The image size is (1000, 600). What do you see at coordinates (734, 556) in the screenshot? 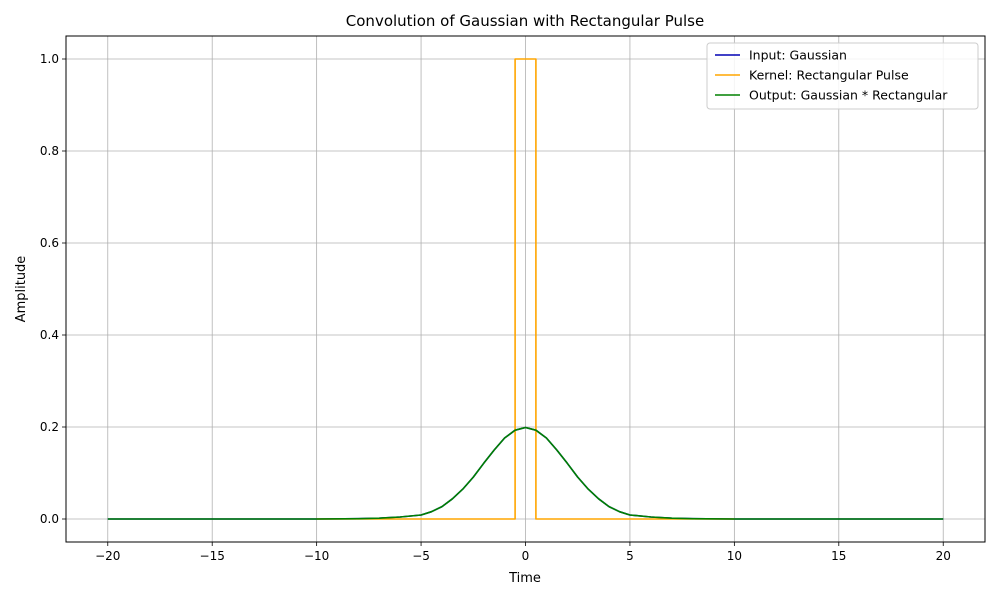
I see `x-tick-label: 10` at bounding box center [734, 556].